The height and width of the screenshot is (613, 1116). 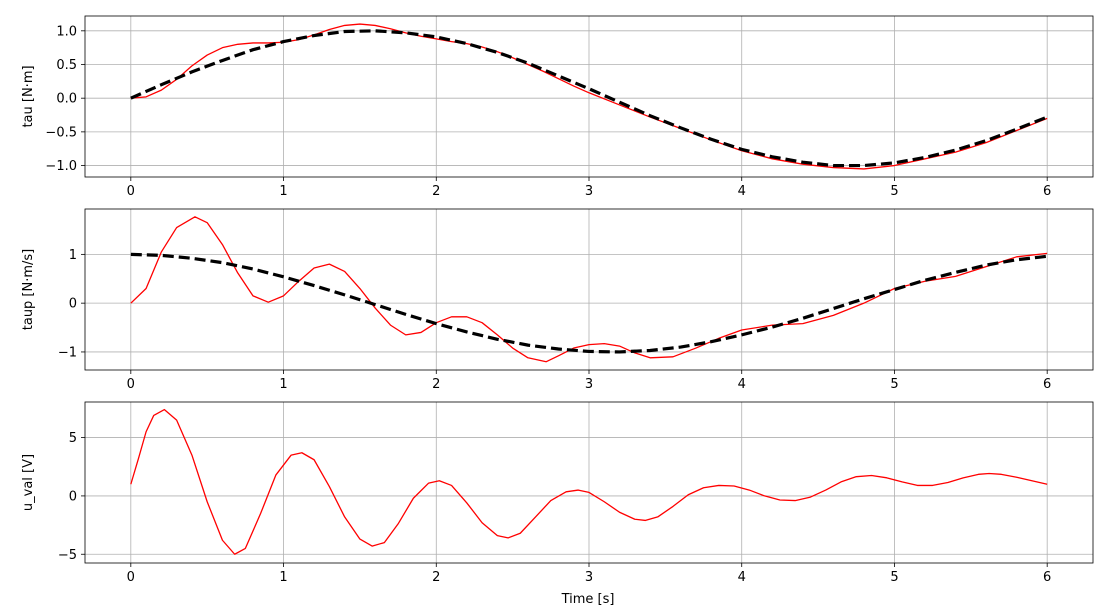 What do you see at coordinates (589, 303) in the screenshot?
I see `series-line-reference` at bounding box center [589, 303].